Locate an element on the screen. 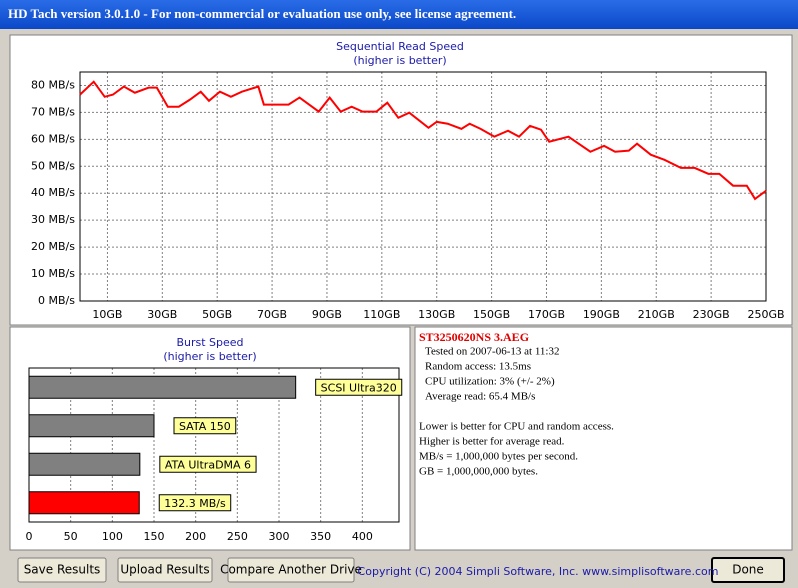  x-tick-label: 50GB is located at coordinates (217, 314).